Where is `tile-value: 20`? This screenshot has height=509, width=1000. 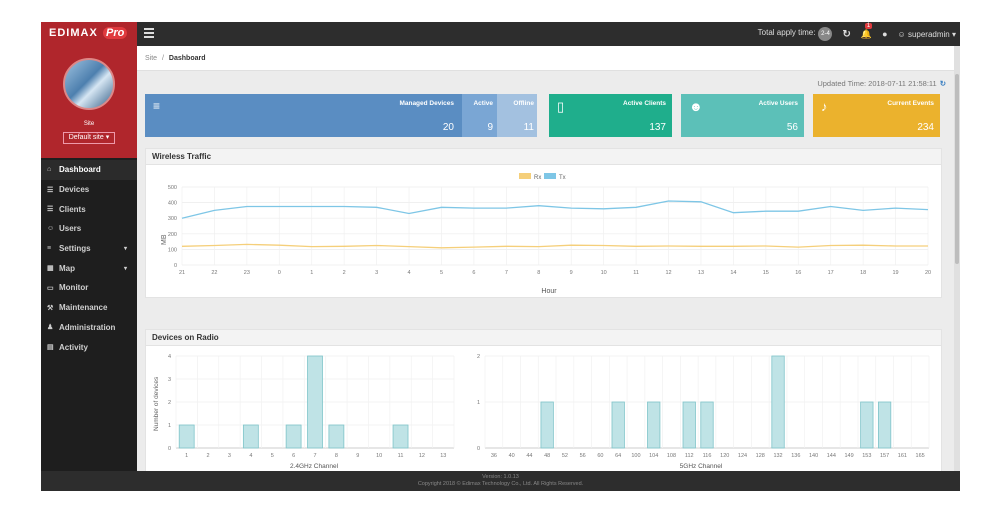
tile-value: 20 is located at coordinates (448, 127).